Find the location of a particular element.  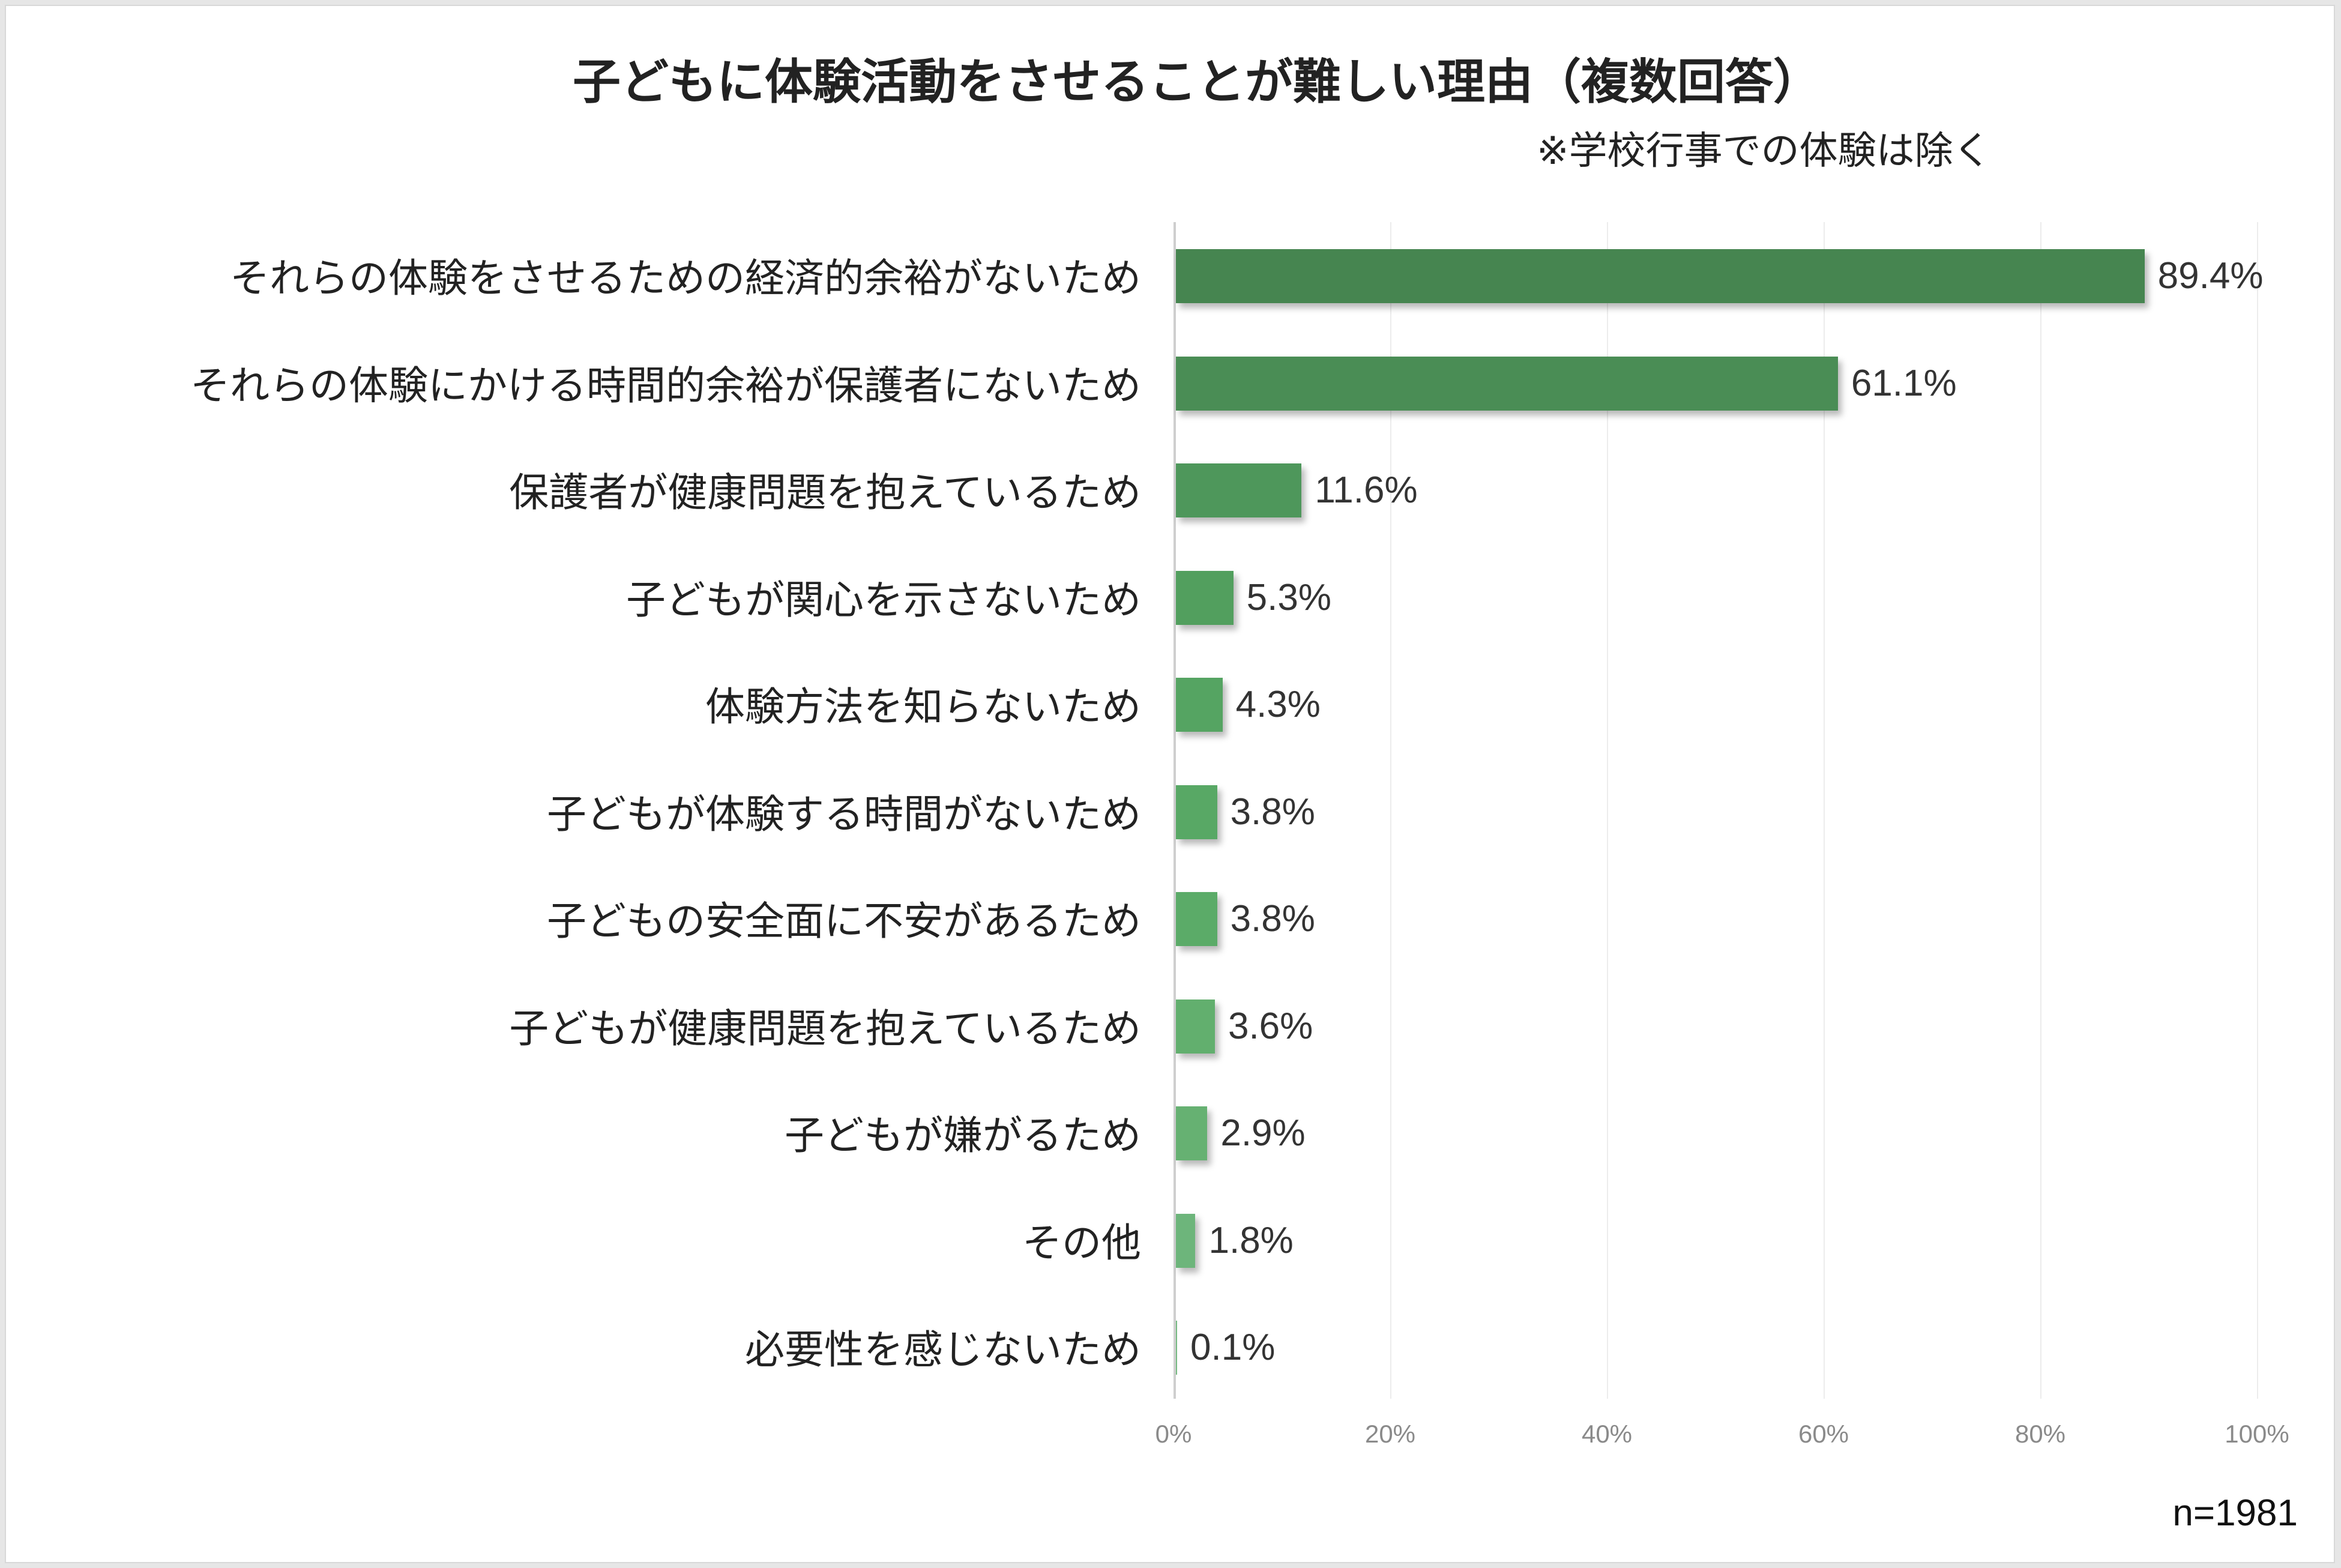

category-label: 子どもが嫌がるため is located at coordinates (963, 1135).